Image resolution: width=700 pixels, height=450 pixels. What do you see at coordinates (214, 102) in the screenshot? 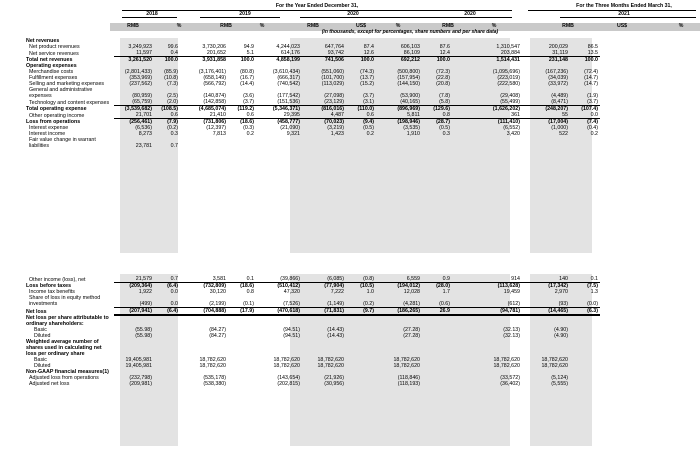
I see `cell: (142,858)` at bounding box center [214, 102].